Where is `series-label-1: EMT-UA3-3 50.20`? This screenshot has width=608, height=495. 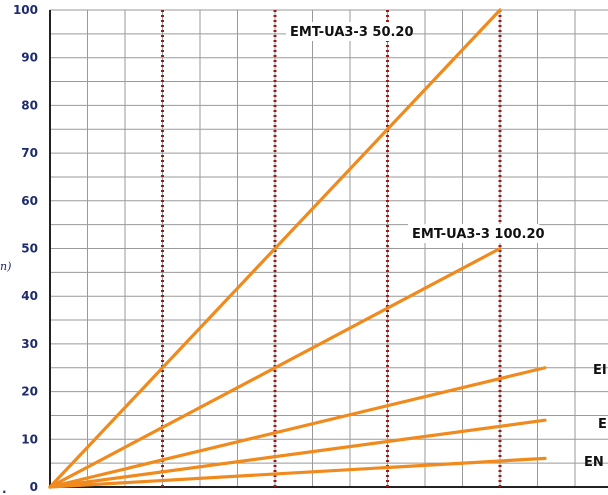 series-label-1: EMT-UA3-3 50.20 is located at coordinates (352, 32).